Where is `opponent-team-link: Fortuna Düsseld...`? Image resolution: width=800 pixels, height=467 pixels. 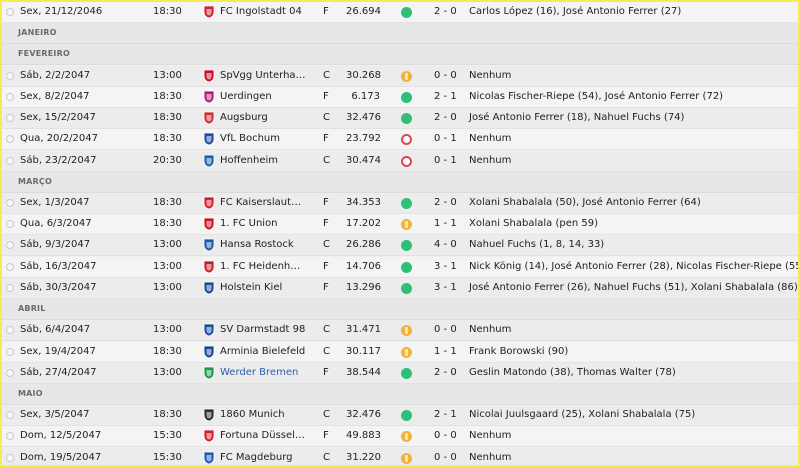
opponent-team-link: Fortuna Düsseld... is located at coordinates (263, 435).